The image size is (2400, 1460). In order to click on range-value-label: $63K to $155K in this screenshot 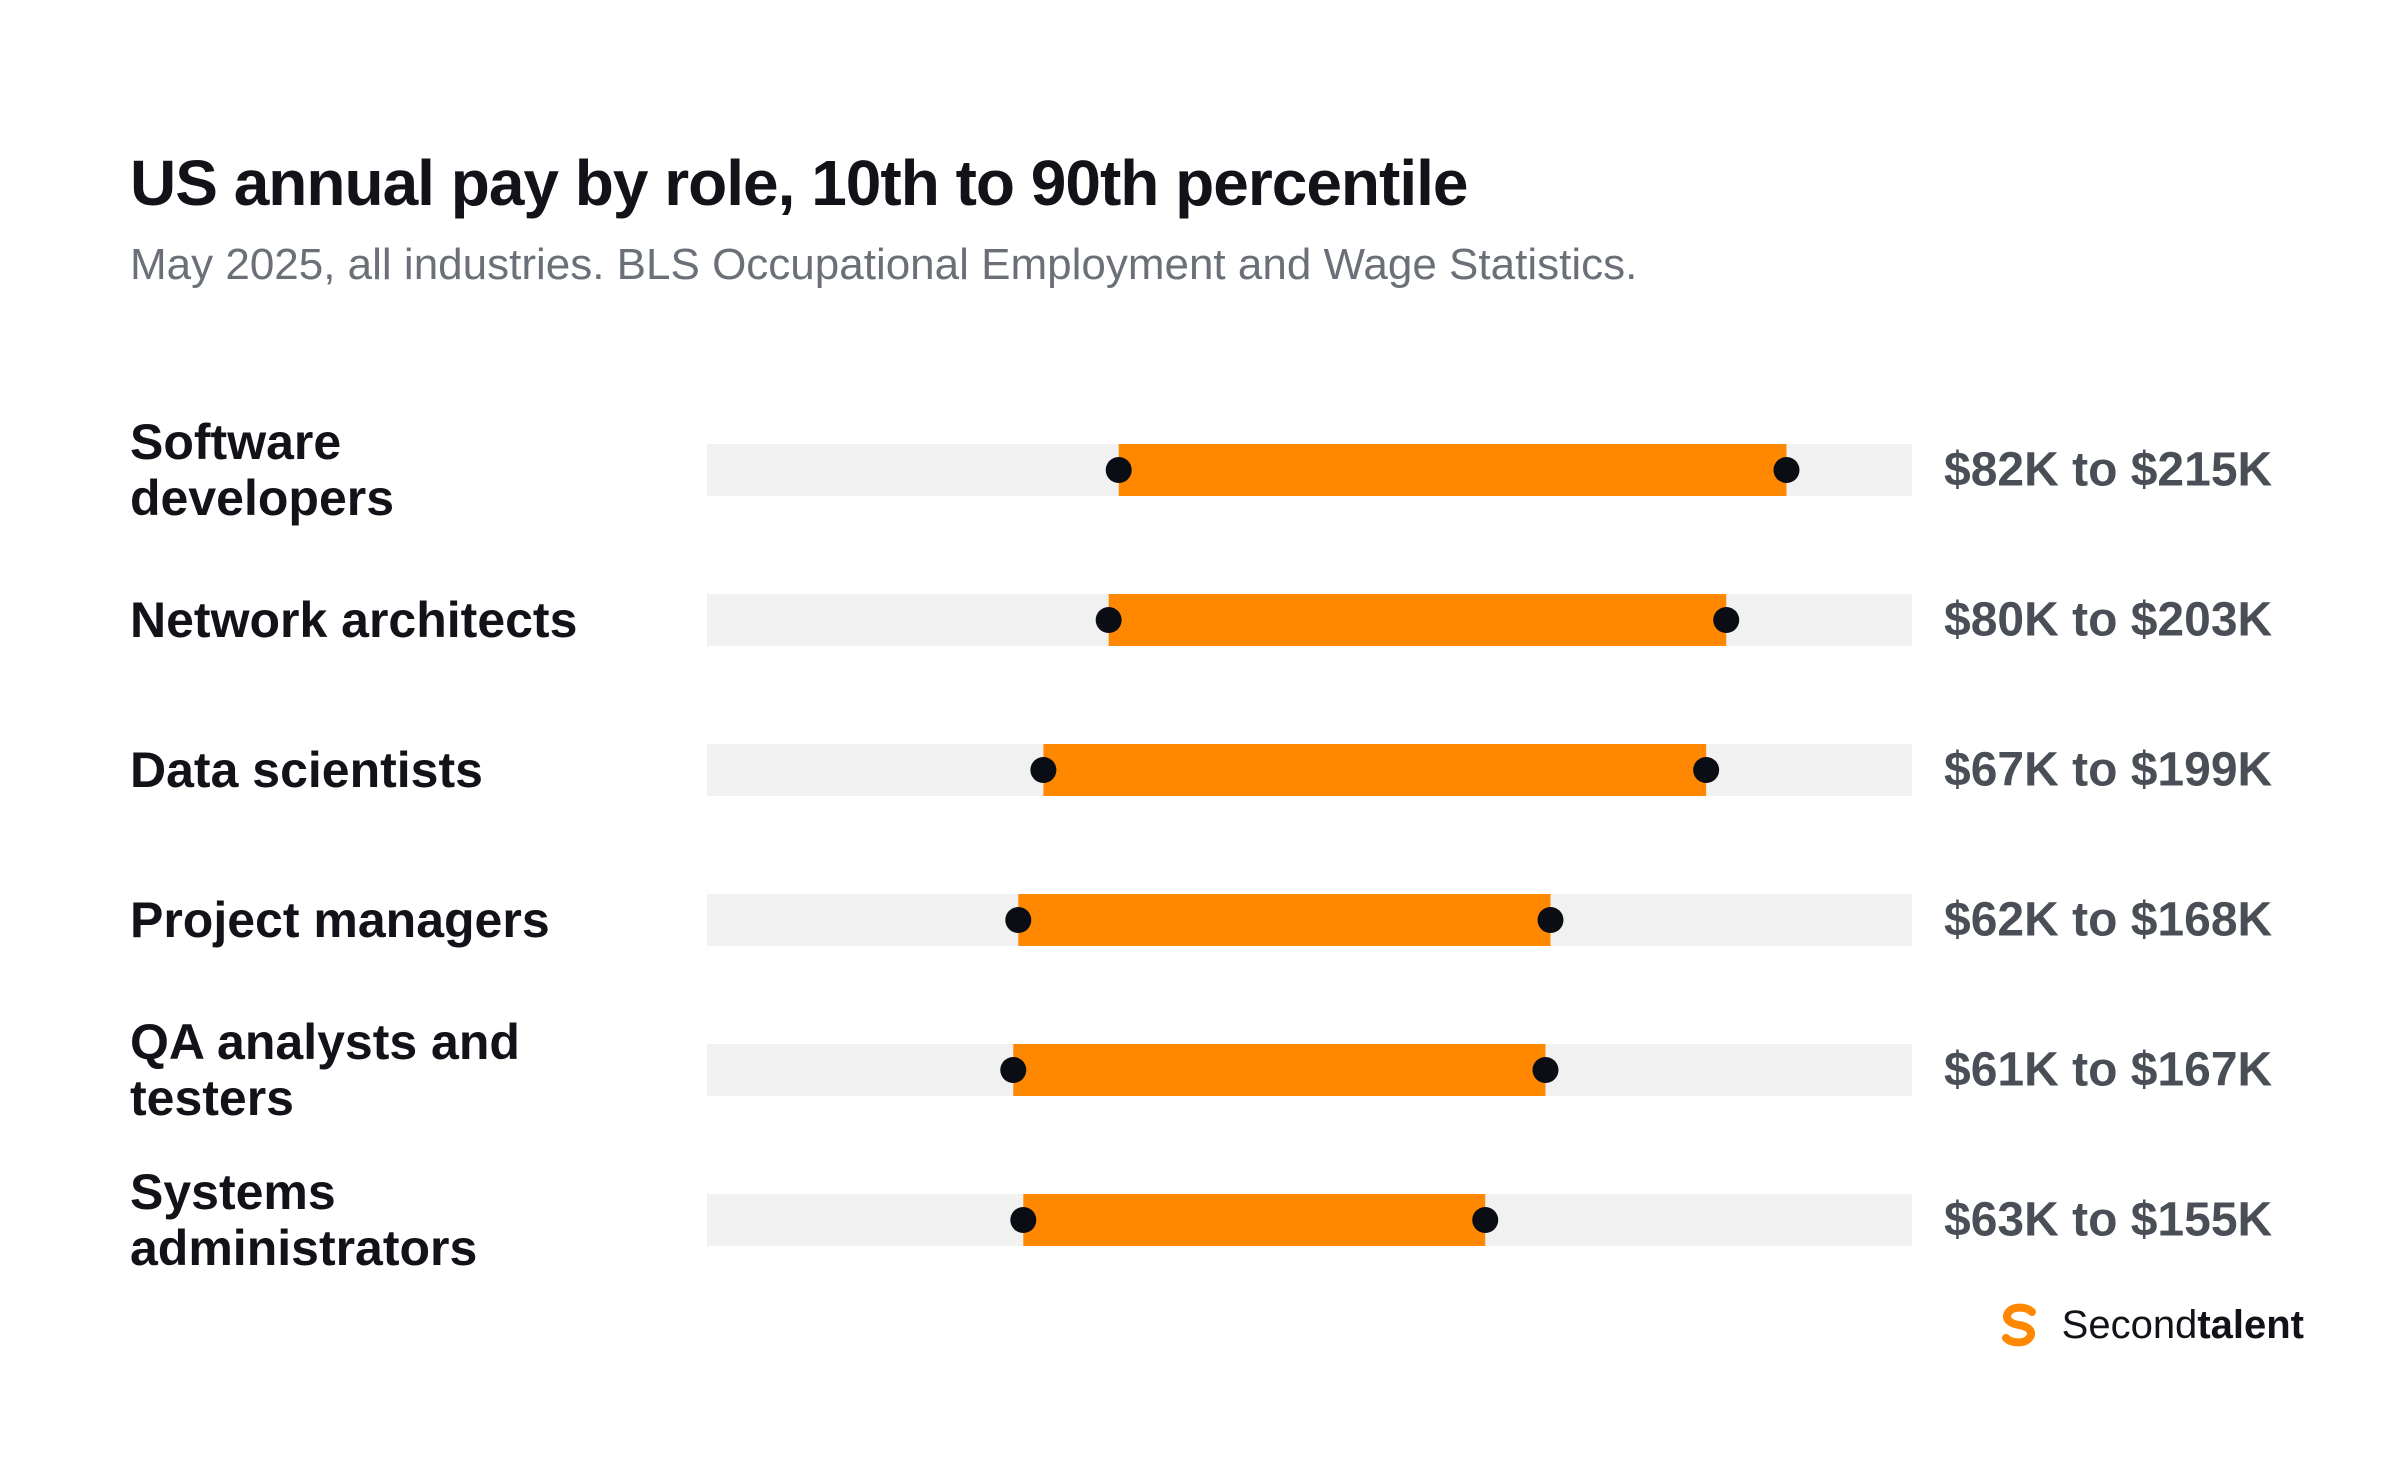, I will do `click(2108, 1220)`.